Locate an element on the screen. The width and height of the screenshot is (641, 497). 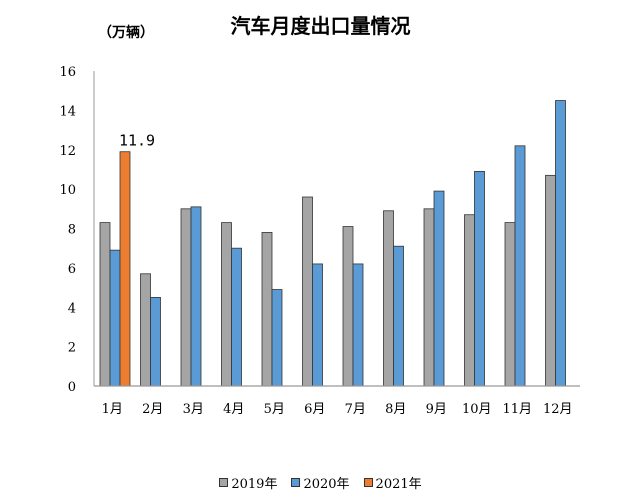
bar-2020年-7月 is located at coordinates (358, 325).